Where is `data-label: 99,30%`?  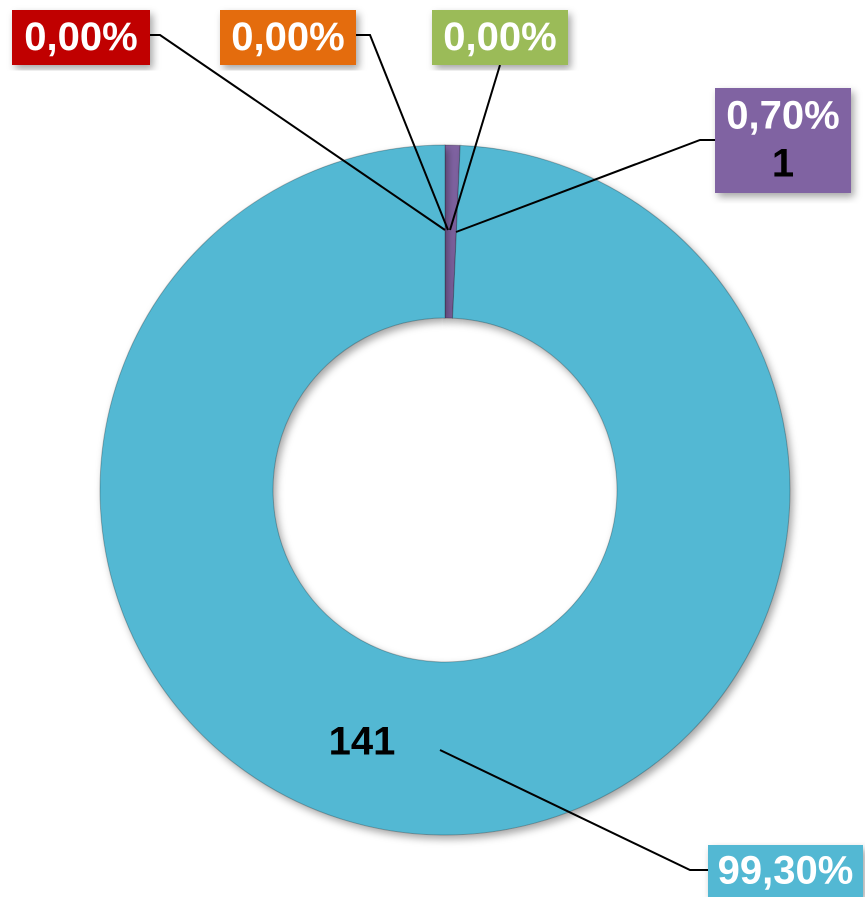
data-label: 99,30% is located at coordinates (786, 871).